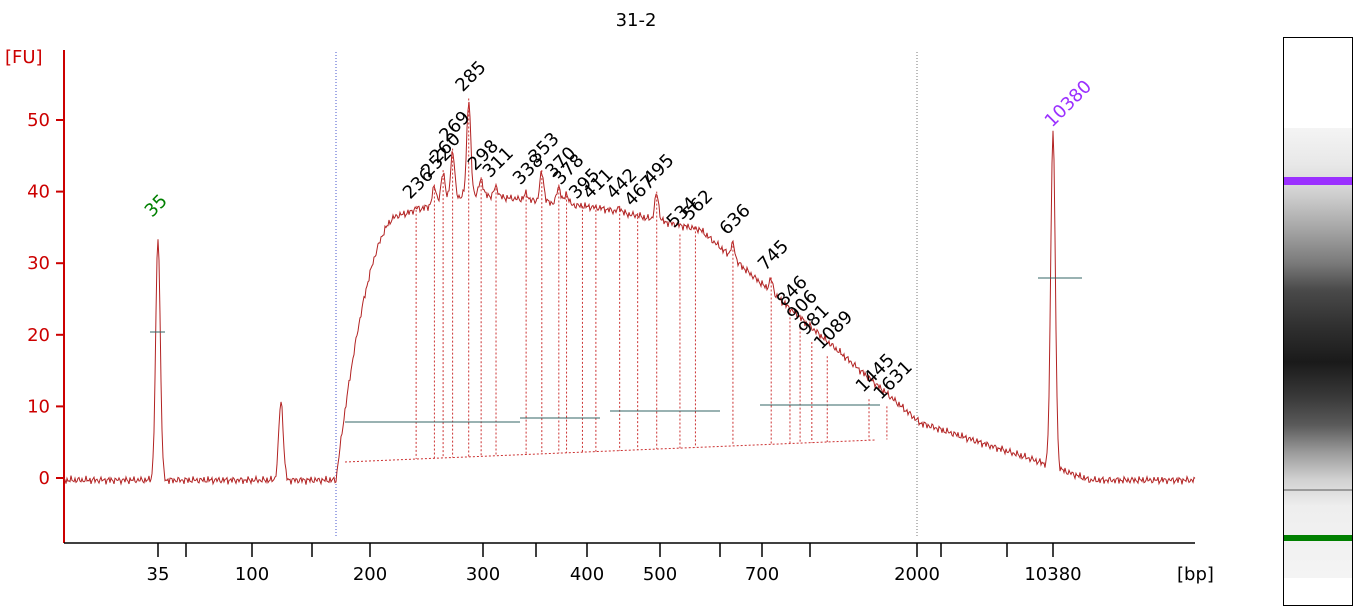 The image size is (1355, 609). Describe the element at coordinates (587, 574) in the screenshot. I see `x-tick-label: 400` at that location.